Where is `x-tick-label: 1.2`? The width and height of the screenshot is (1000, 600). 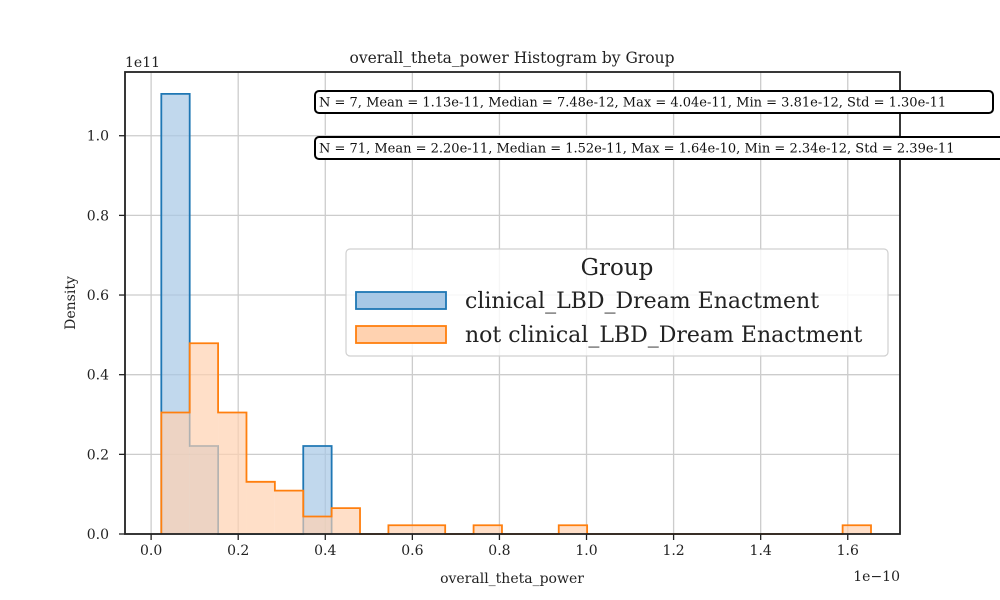
x-tick-label: 1.2 is located at coordinates (673, 551).